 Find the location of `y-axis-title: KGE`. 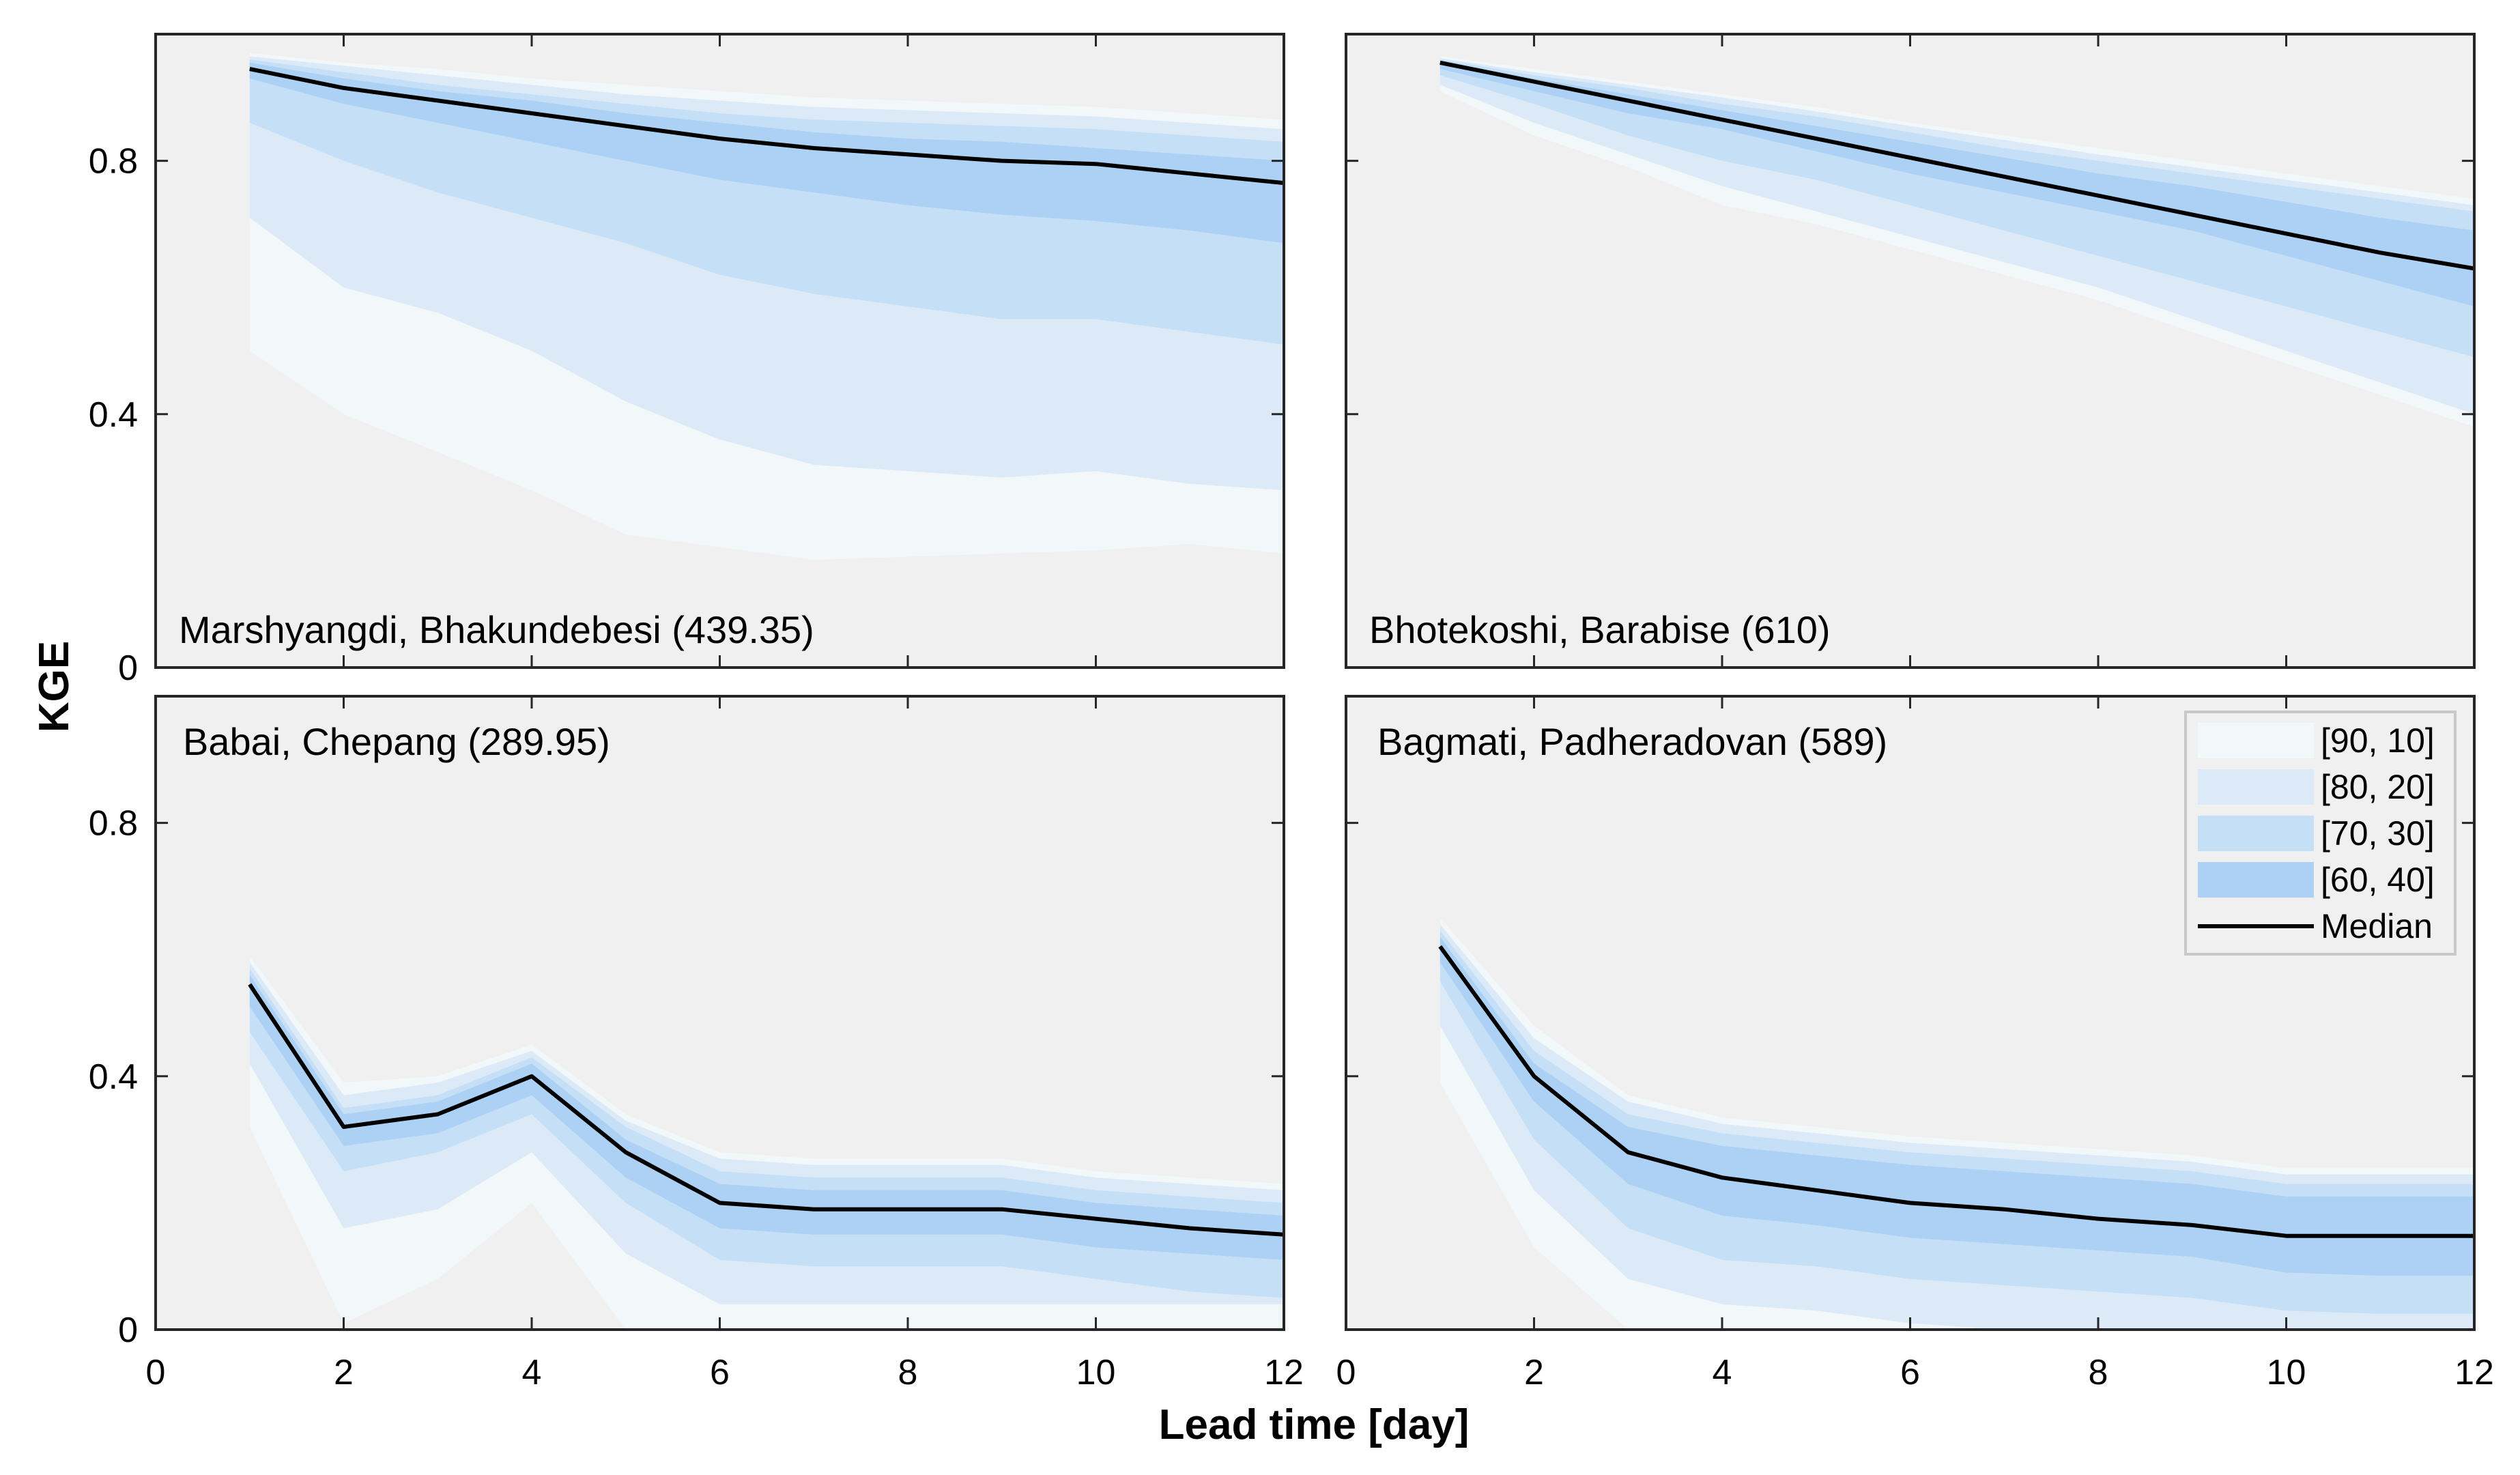

y-axis-title: KGE is located at coordinates (54, 686).